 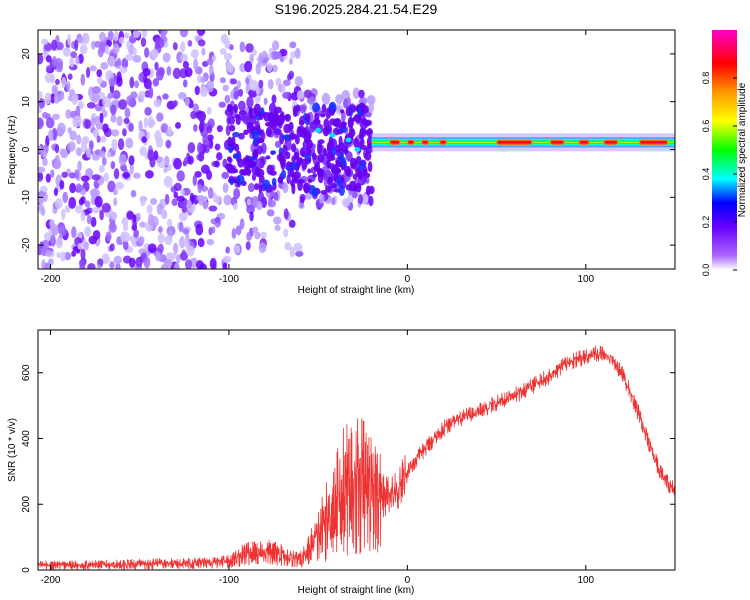 What do you see at coordinates (356, 590) in the screenshot?
I see `snr-x-label: Height of straight line (km)` at bounding box center [356, 590].